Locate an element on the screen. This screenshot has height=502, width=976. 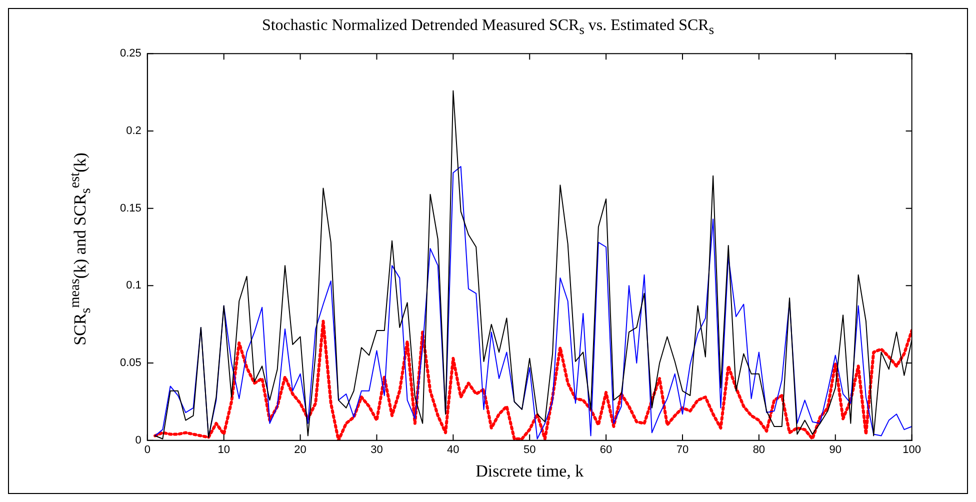
y-tick-label: 0.25 is located at coordinates (131, 54).